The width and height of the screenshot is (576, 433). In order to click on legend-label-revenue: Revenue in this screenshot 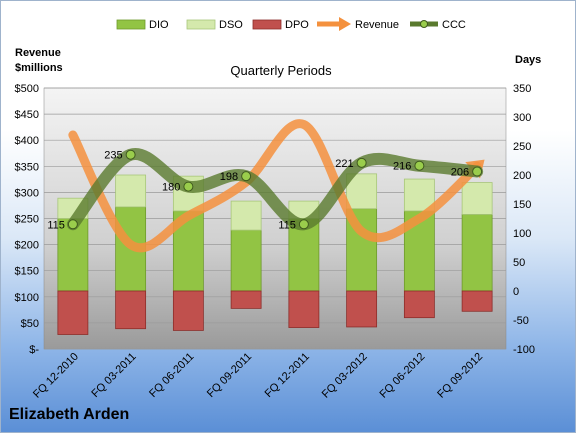, I will do `click(377, 25)`.